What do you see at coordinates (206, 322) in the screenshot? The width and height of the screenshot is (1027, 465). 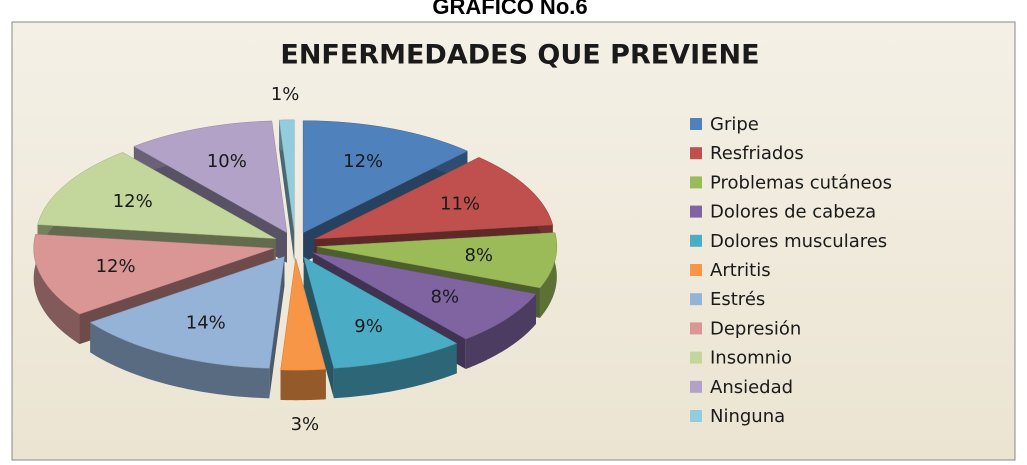 I see `data-label: 14%` at bounding box center [206, 322].